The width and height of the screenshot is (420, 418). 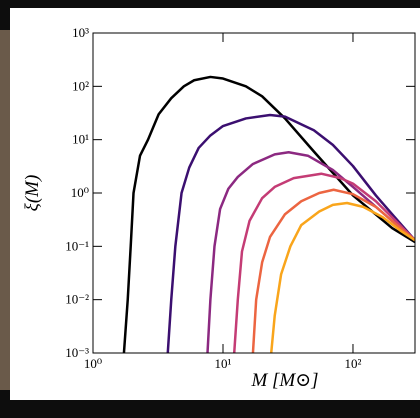 What do you see at coordinates (80, 32) in the screenshot?
I see `y-tick-label: 10³` at bounding box center [80, 32].